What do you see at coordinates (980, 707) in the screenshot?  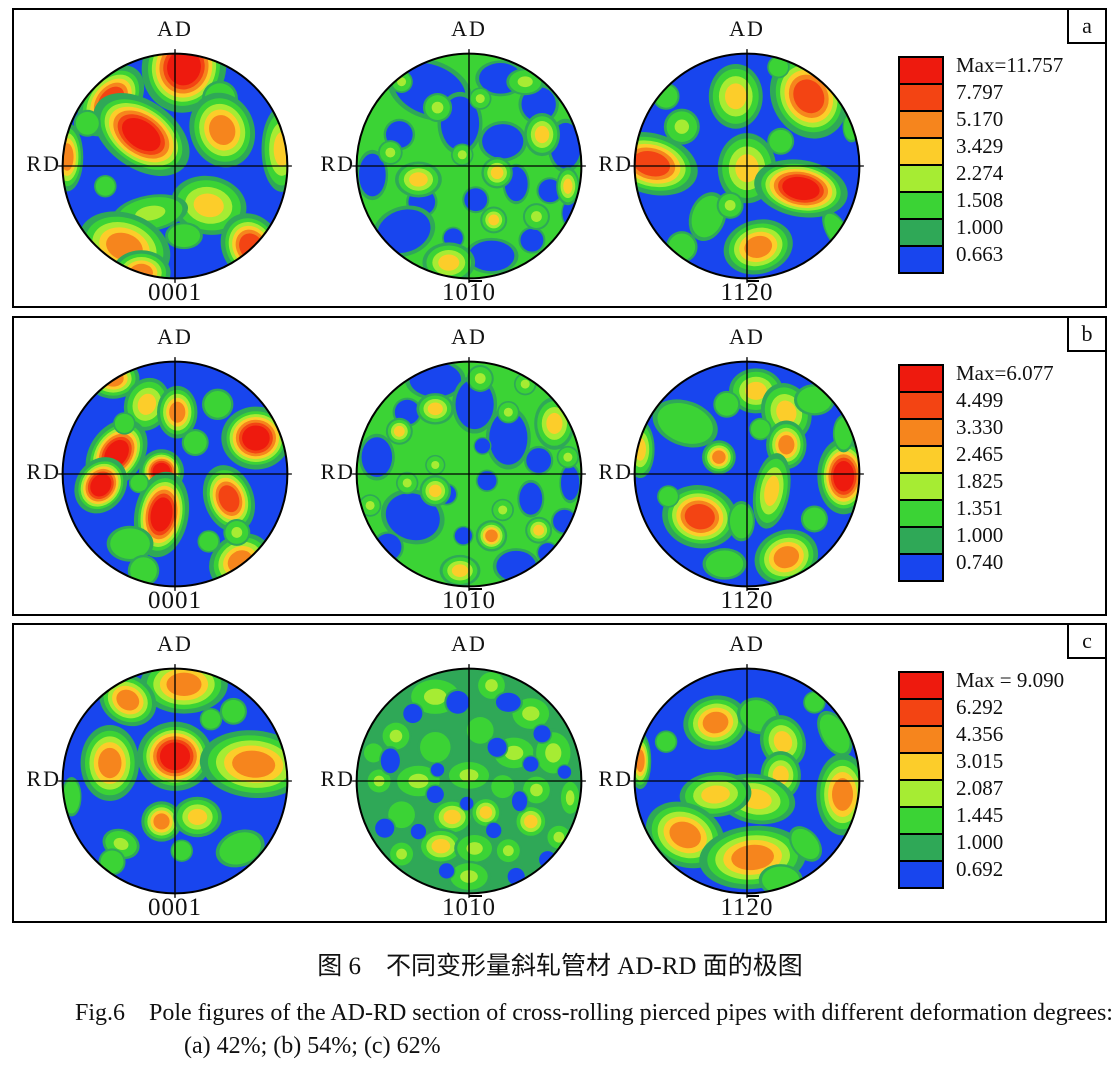 I see `legend-value: 6.292` at bounding box center [980, 707].